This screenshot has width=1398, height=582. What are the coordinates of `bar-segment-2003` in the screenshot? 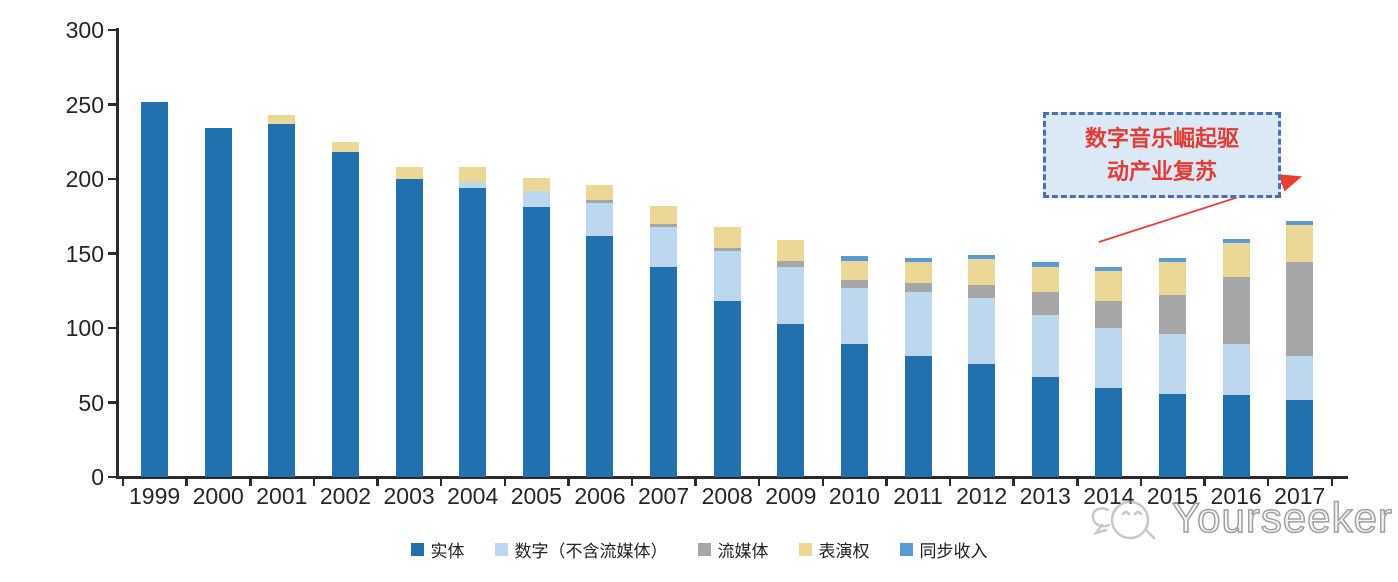 It's located at (409, 328).